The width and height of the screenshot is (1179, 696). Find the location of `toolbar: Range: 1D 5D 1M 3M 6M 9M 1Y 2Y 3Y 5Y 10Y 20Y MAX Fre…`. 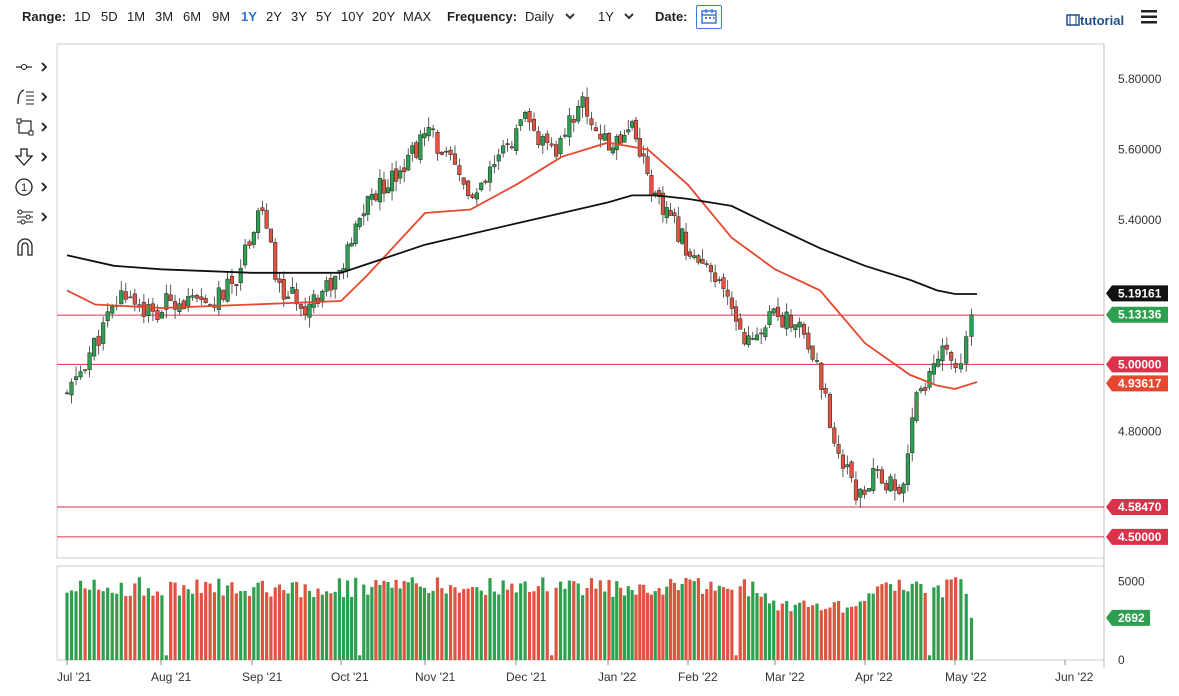

toolbar: Range: 1D 5D 1M 3M 6M 9M 1Y 2Y 3Y 5Y 10Y 20Y MAX Fre… is located at coordinates (589, 18).